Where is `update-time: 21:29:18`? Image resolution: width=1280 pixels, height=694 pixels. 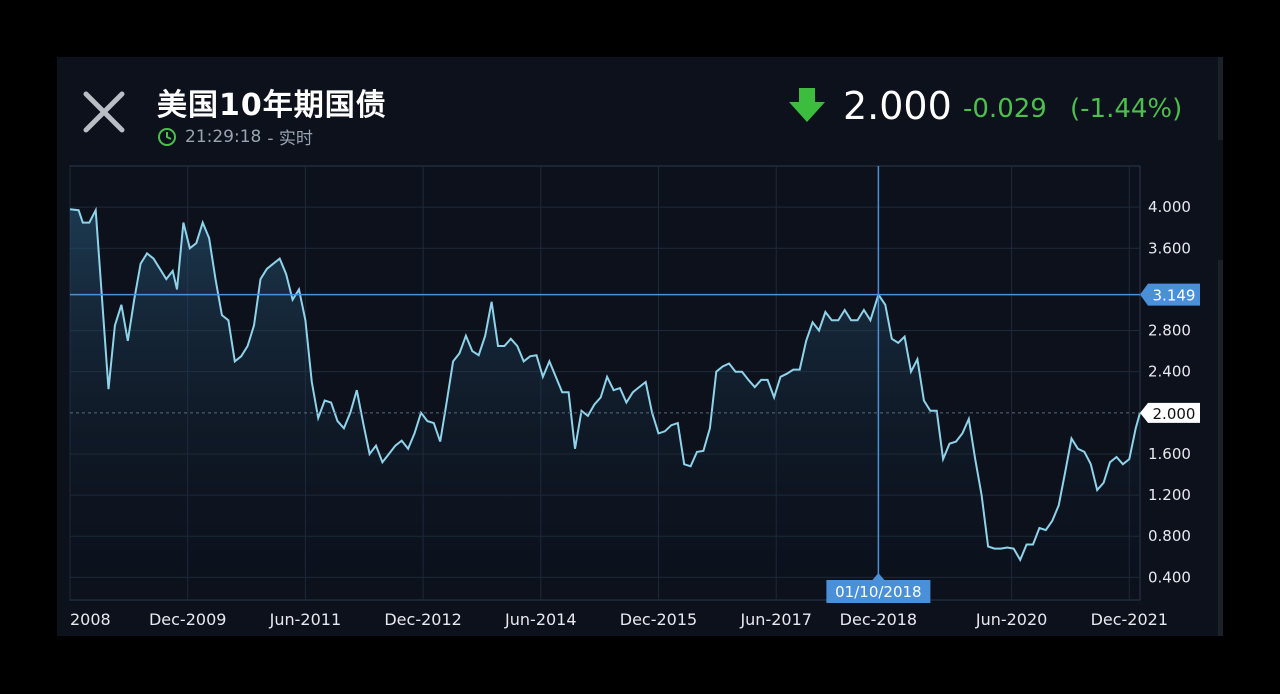
update-time: 21:29:18 is located at coordinates (223, 136).